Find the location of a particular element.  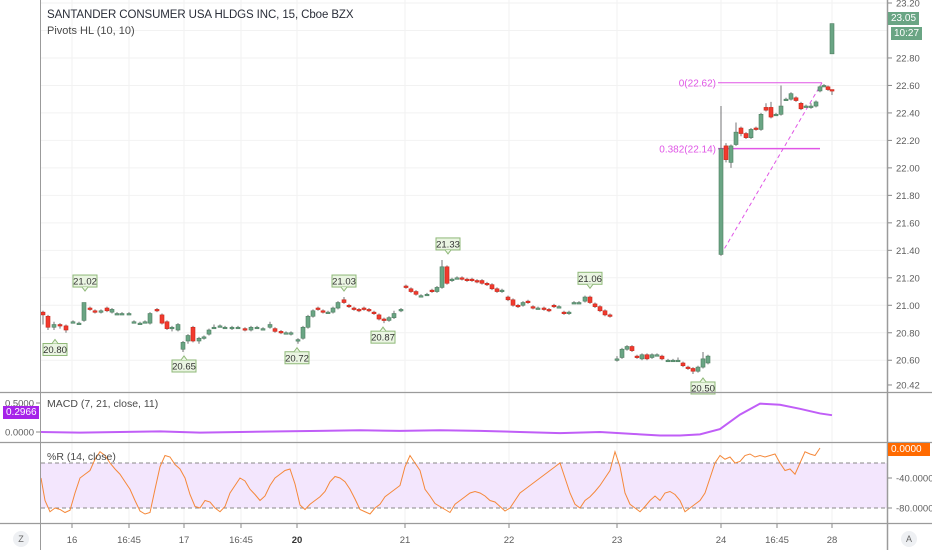

auto-scale-button: A is located at coordinates (909, 539).